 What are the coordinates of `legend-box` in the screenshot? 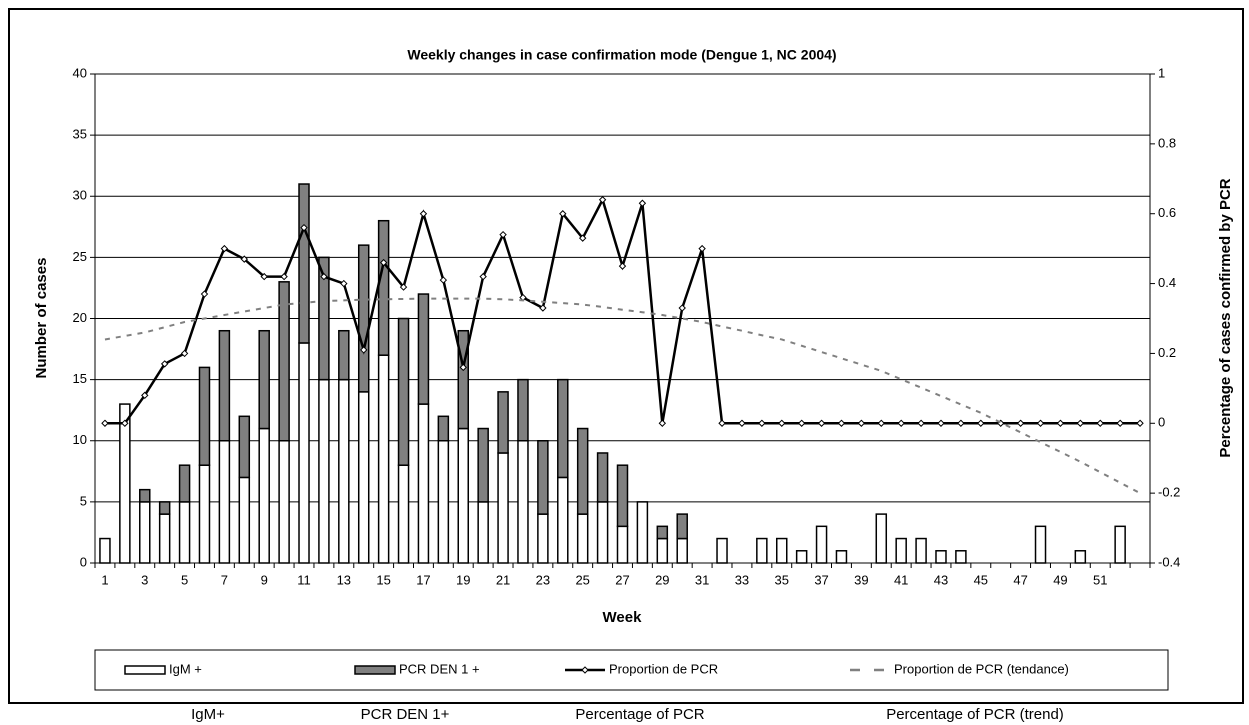 It's located at (631, 670).